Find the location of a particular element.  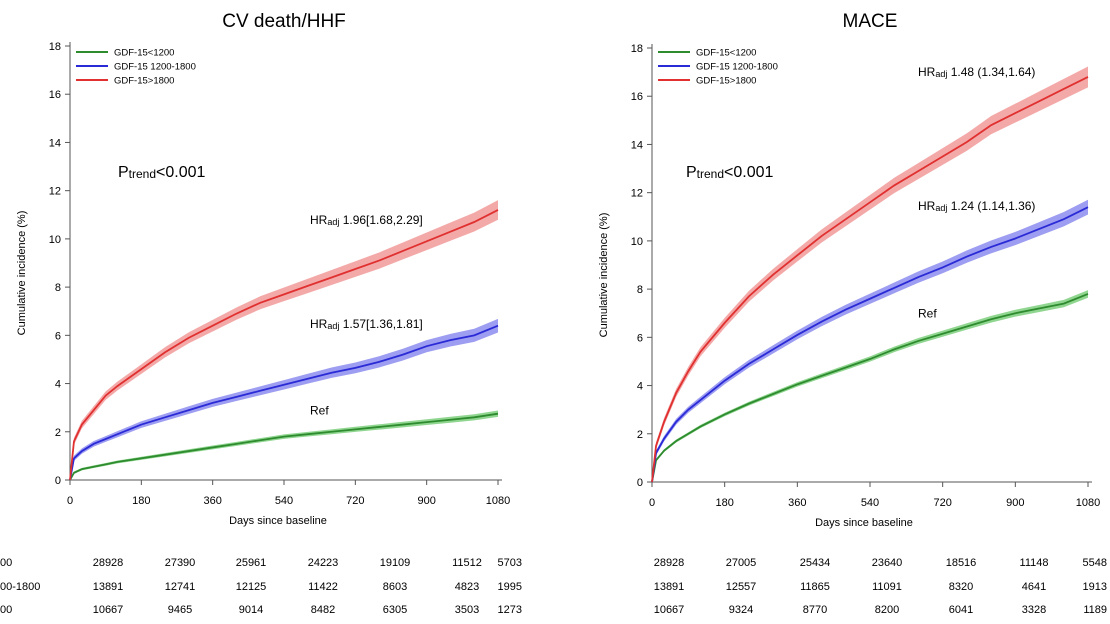

risk-table-cell: 25961 is located at coordinates (251, 563).